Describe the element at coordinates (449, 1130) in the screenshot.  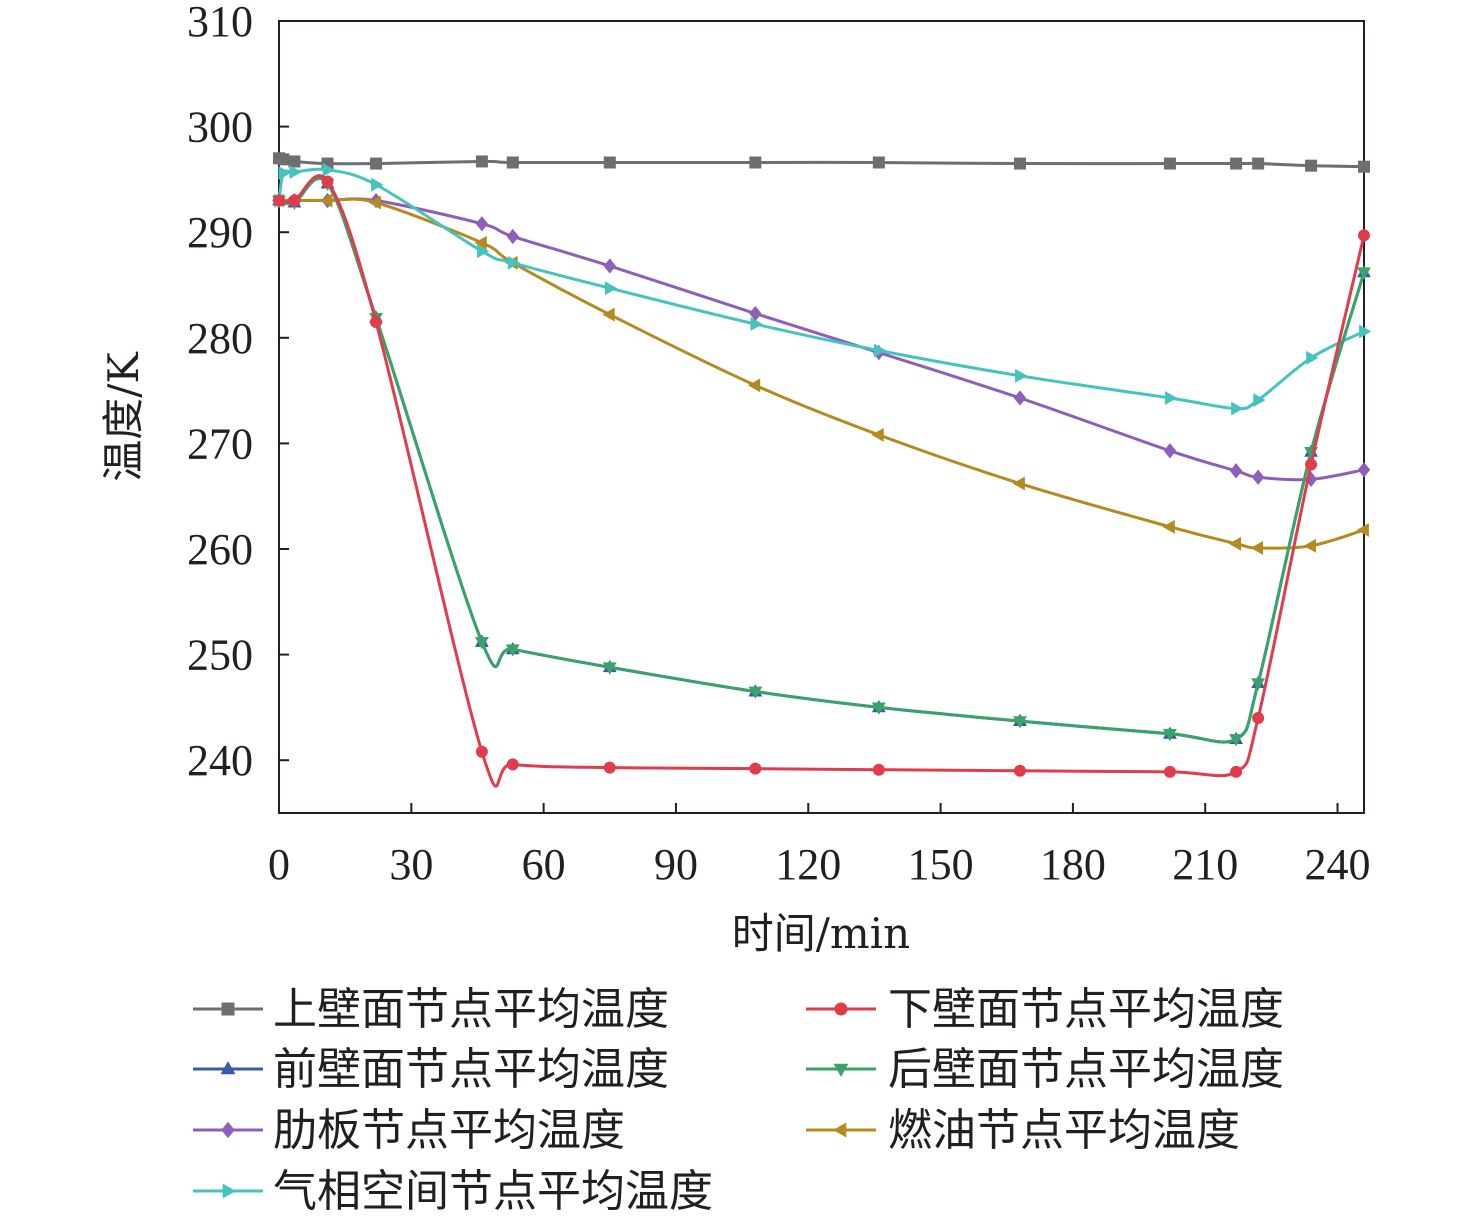
I see `legend-label: 肋板节点平均温度` at that location.